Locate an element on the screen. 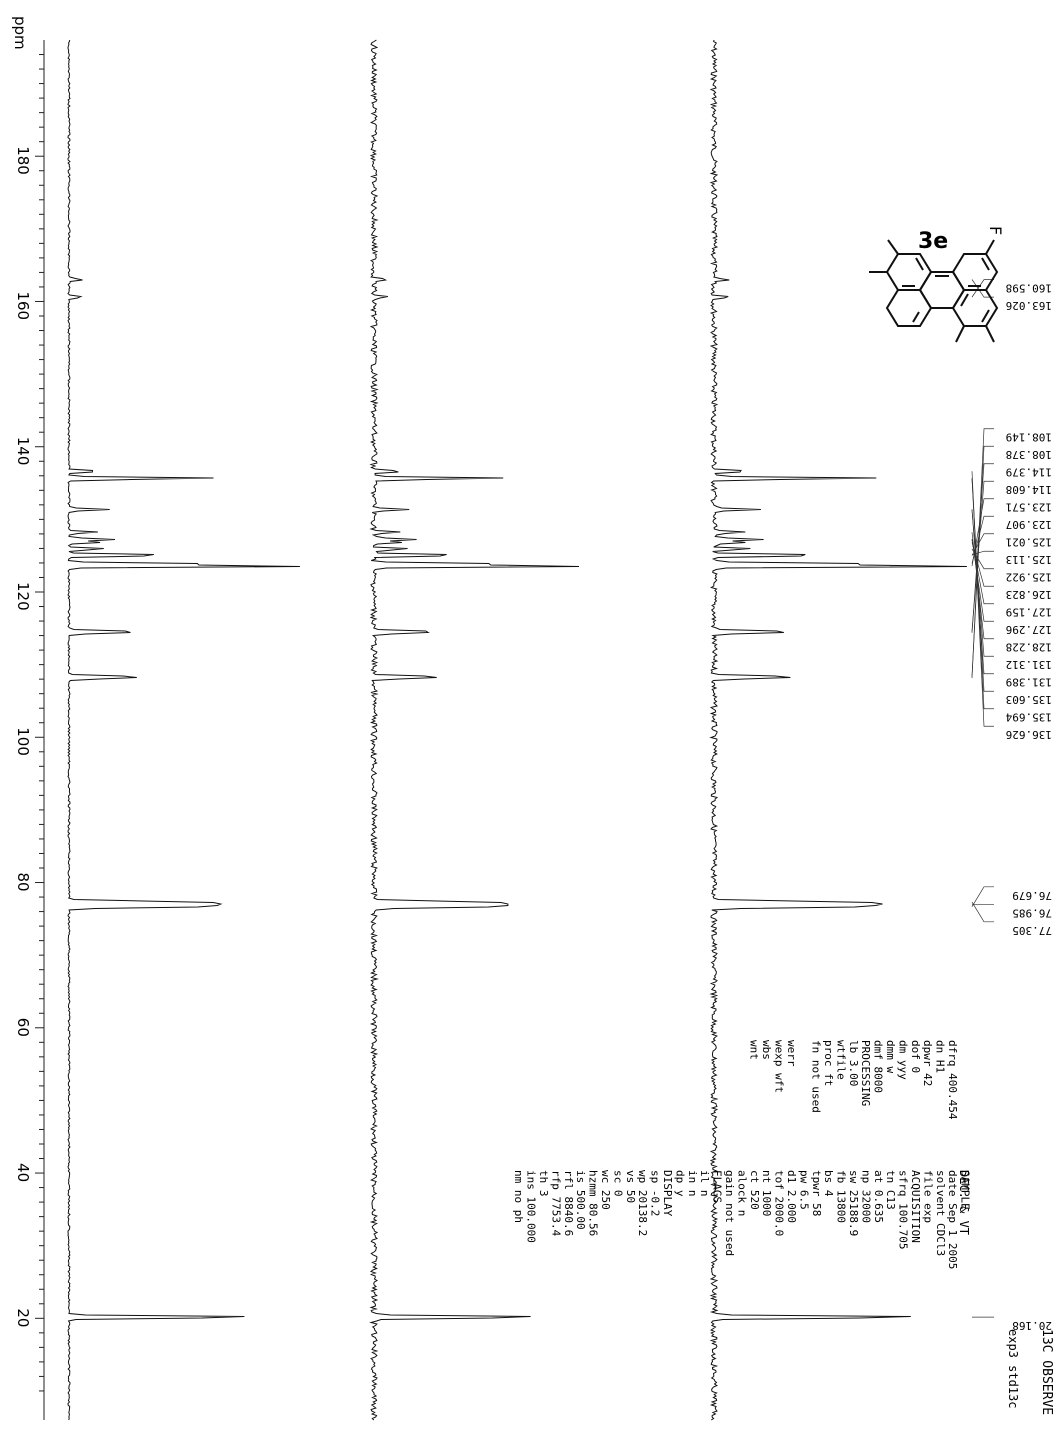  parameter-line: sw 25188.9 is located at coordinates (853, 1203).